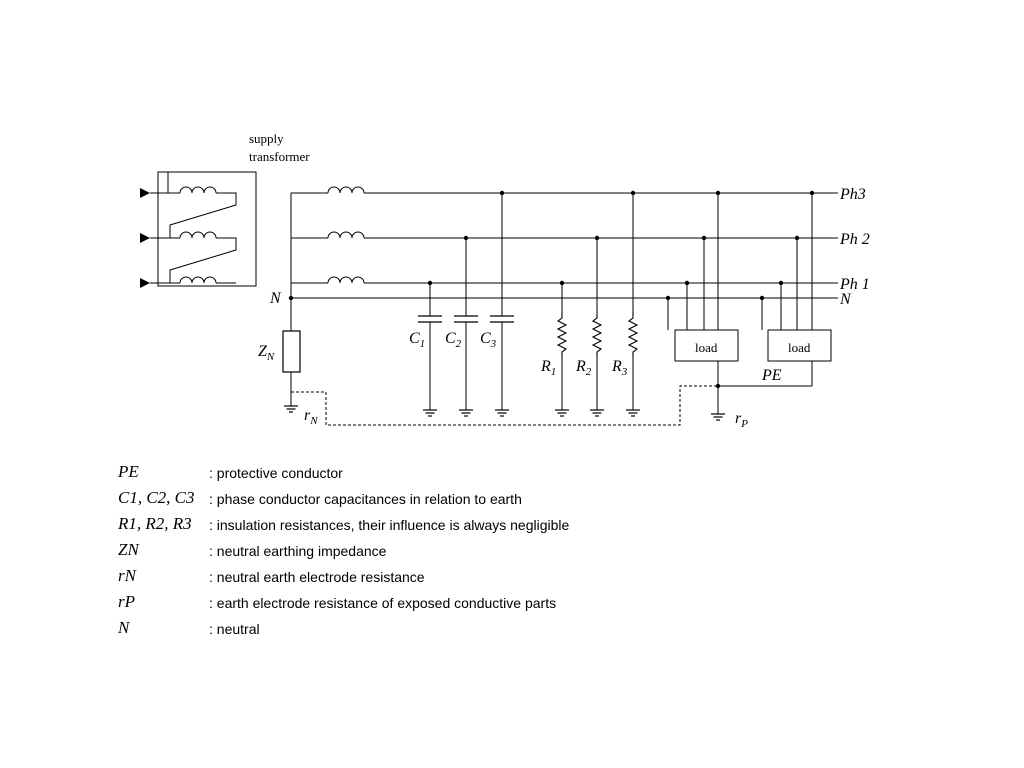 This screenshot has height=768, width=1024. Describe the element at coordinates (417, 340) in the screenshot. I see `label-c1: C1` at that location.